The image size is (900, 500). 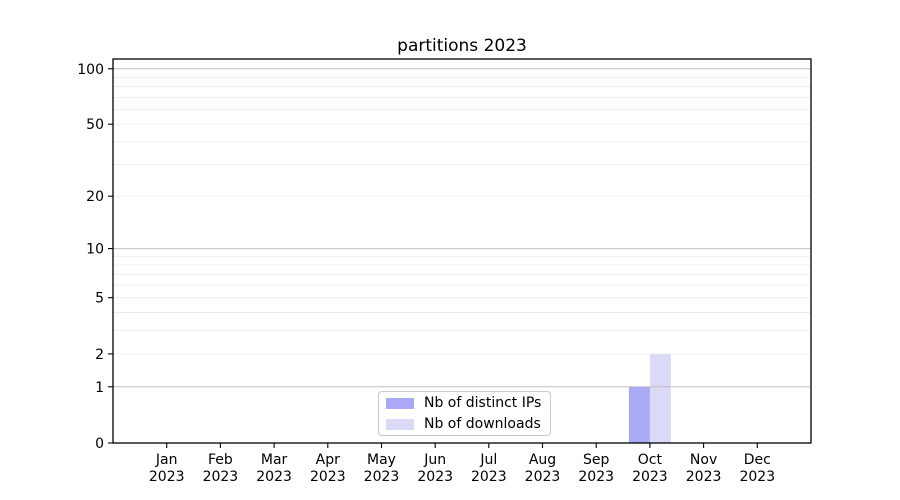 What do you see at coordinates (483, 402) in the screenshot?
I see `legend-label: Nb of distinct IPs` at bounding box center [483, 402].